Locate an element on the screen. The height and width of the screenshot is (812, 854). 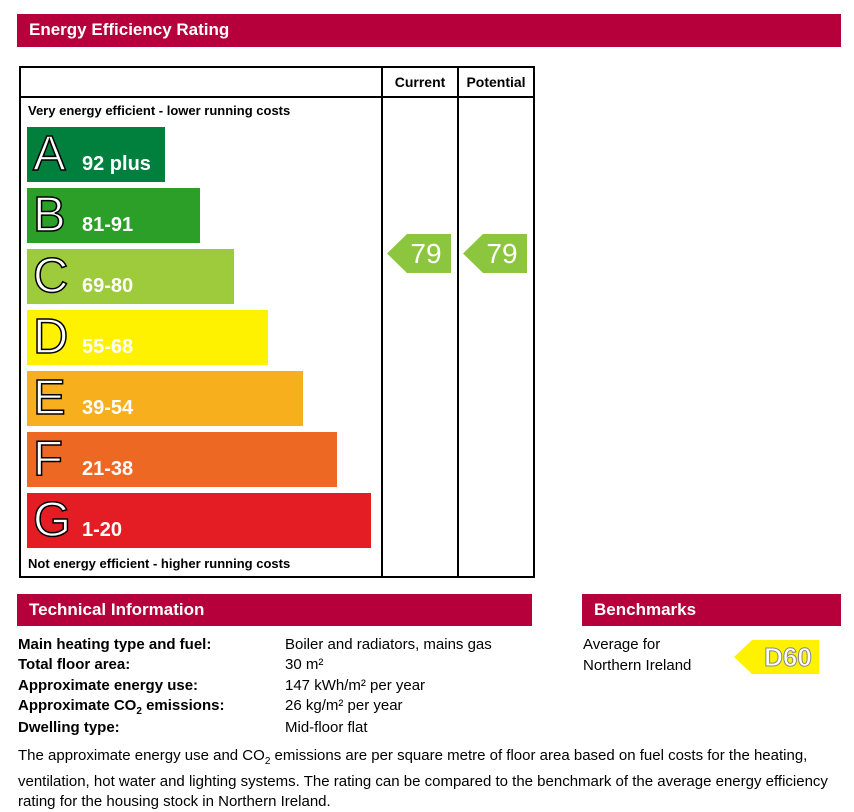
floor-area-label: Total floor area: is located at coordinates (74, 664).